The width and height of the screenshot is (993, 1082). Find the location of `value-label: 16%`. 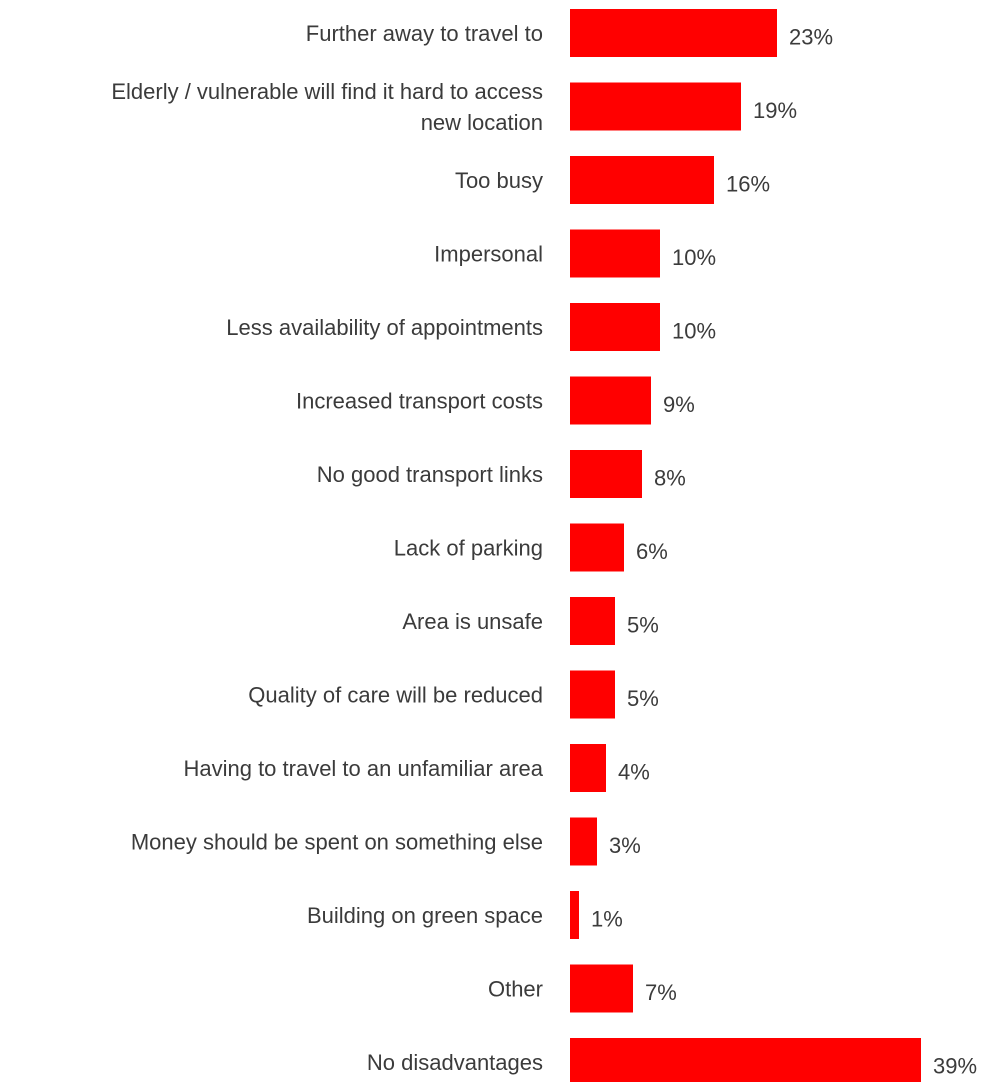

value-label: 16% is located at coordinates (748, 184).